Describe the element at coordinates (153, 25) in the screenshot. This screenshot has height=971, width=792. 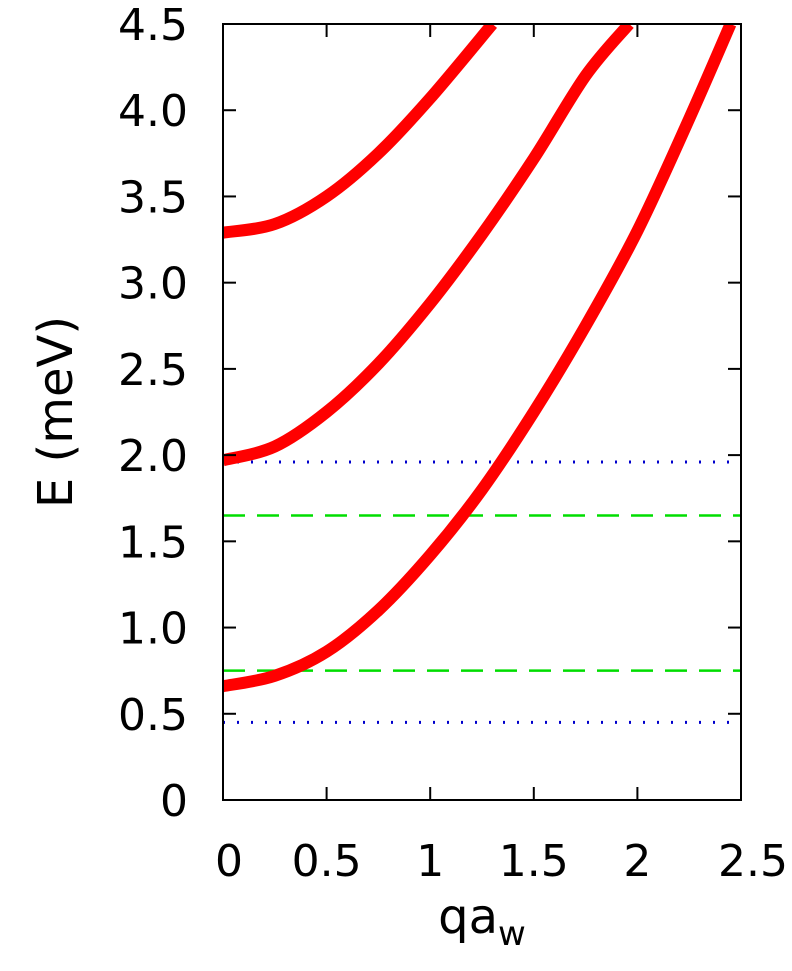
I see `y-tick-label: 4.5` at that location.